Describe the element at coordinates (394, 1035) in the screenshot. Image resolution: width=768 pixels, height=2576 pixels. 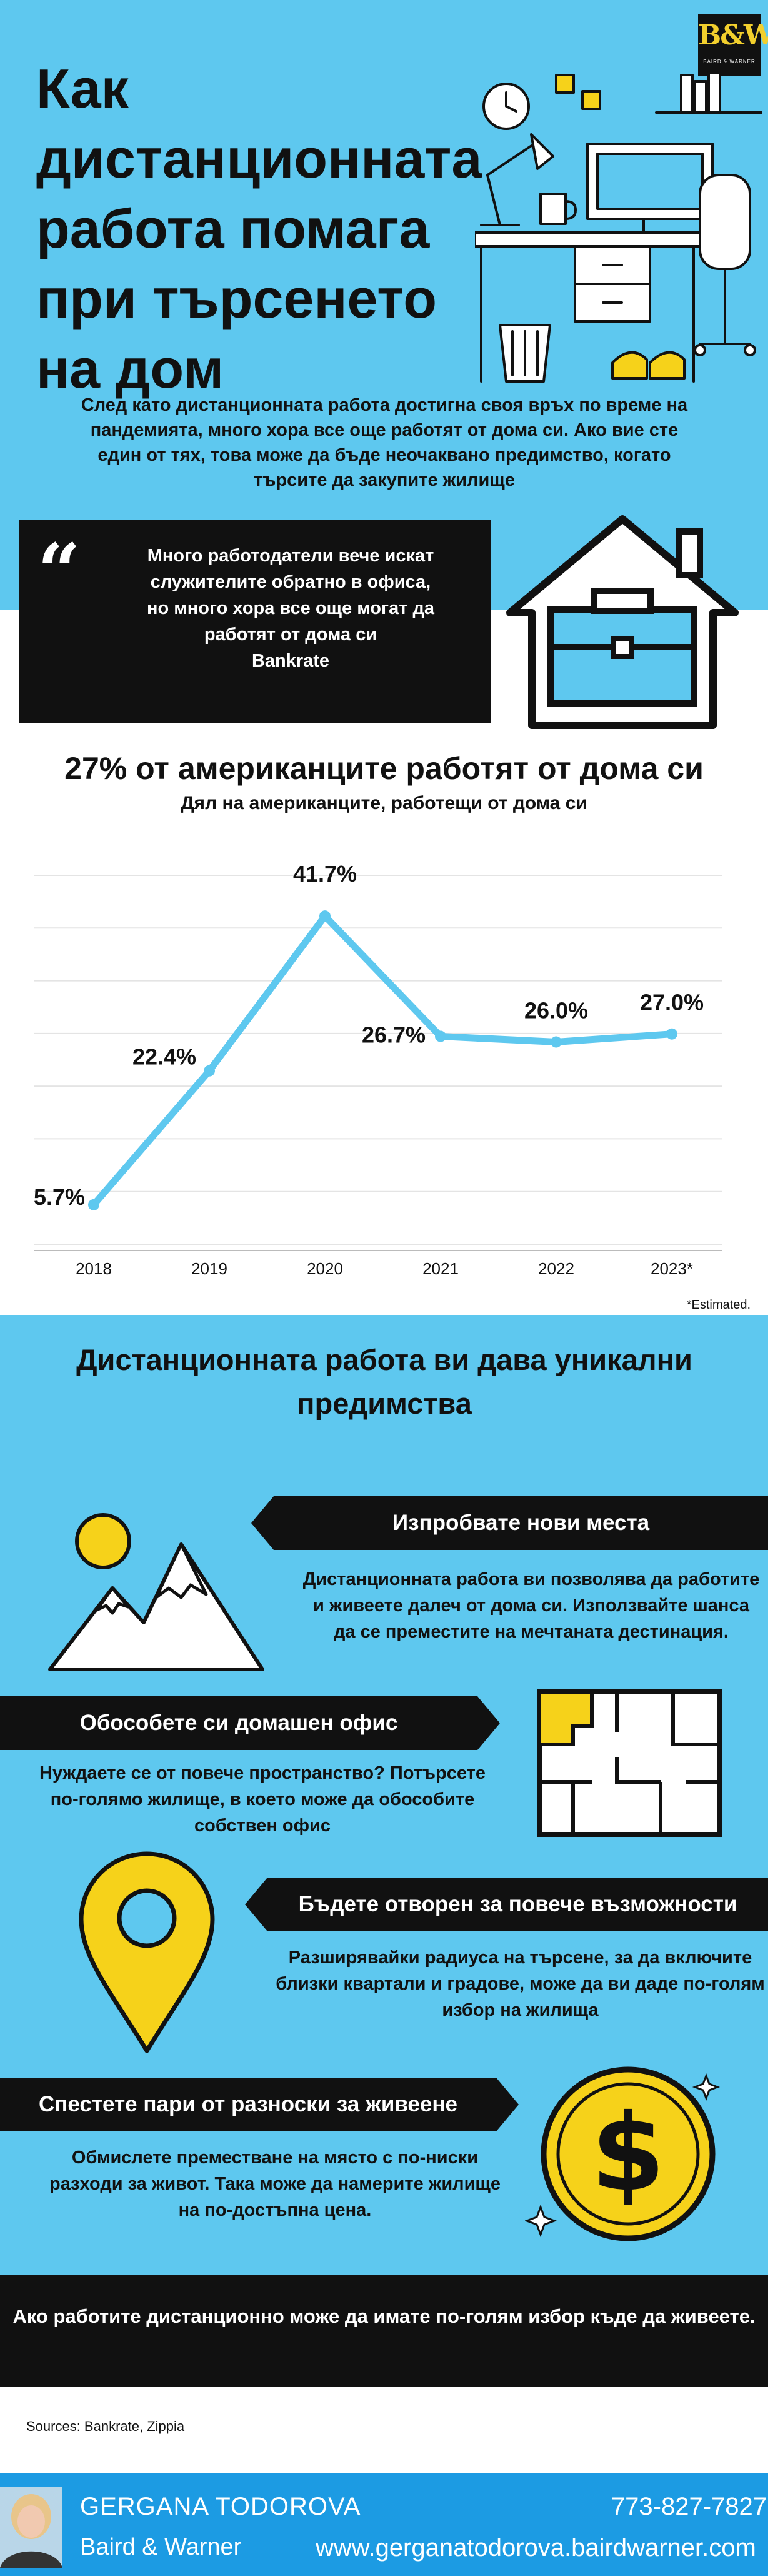
I see `data-label: 26.7%` at that location.